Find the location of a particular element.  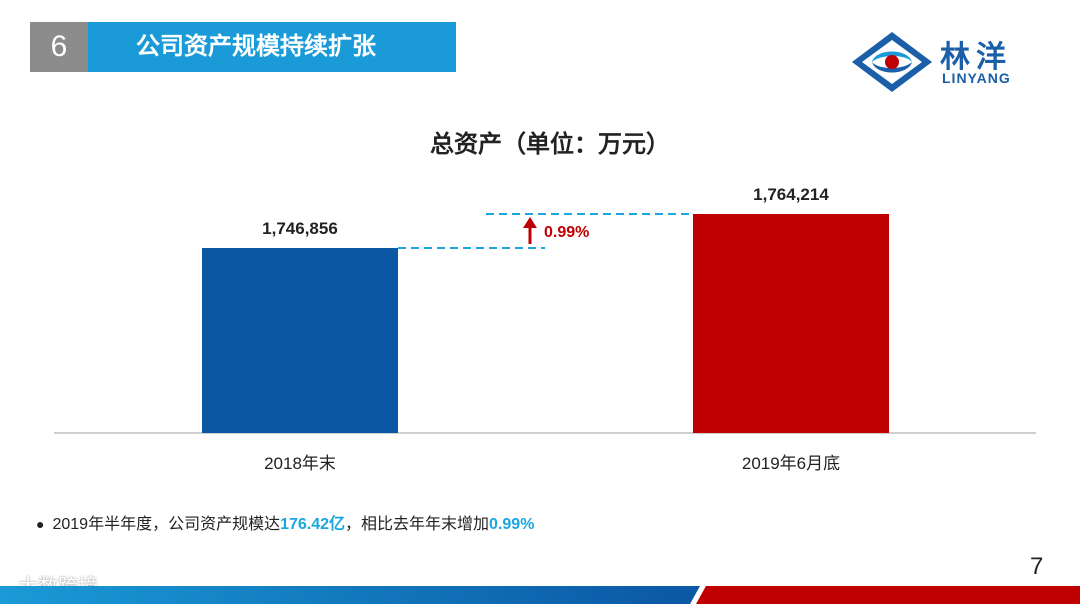

category-label-2018: 2018年末 is located at coordinates (300, 463).